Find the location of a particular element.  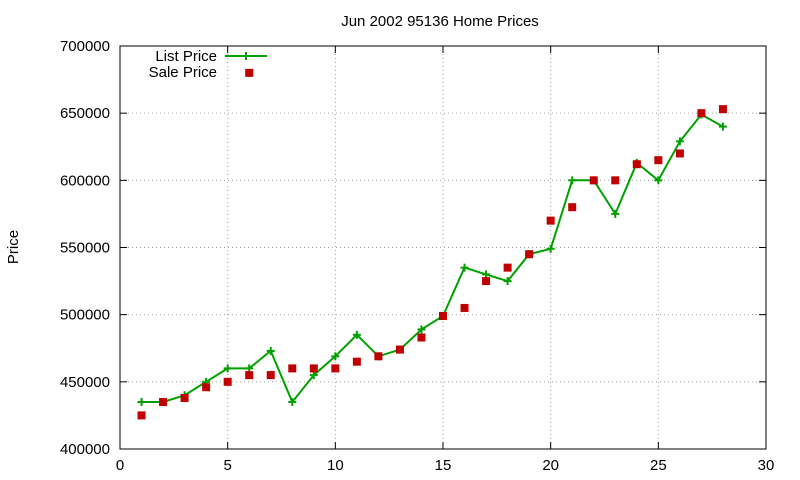

legend: List Price Sale Price is located at coordinates (208, 64).